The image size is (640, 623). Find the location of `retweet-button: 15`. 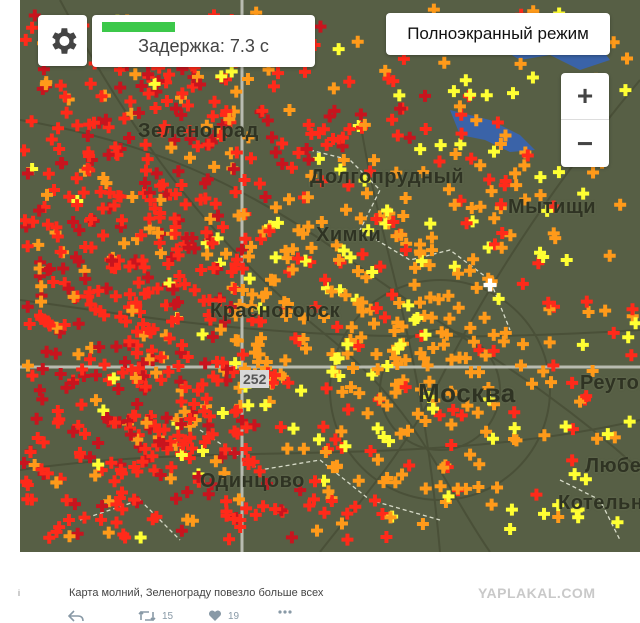

retweet-button: 15 is located at coordinates (155, 616).